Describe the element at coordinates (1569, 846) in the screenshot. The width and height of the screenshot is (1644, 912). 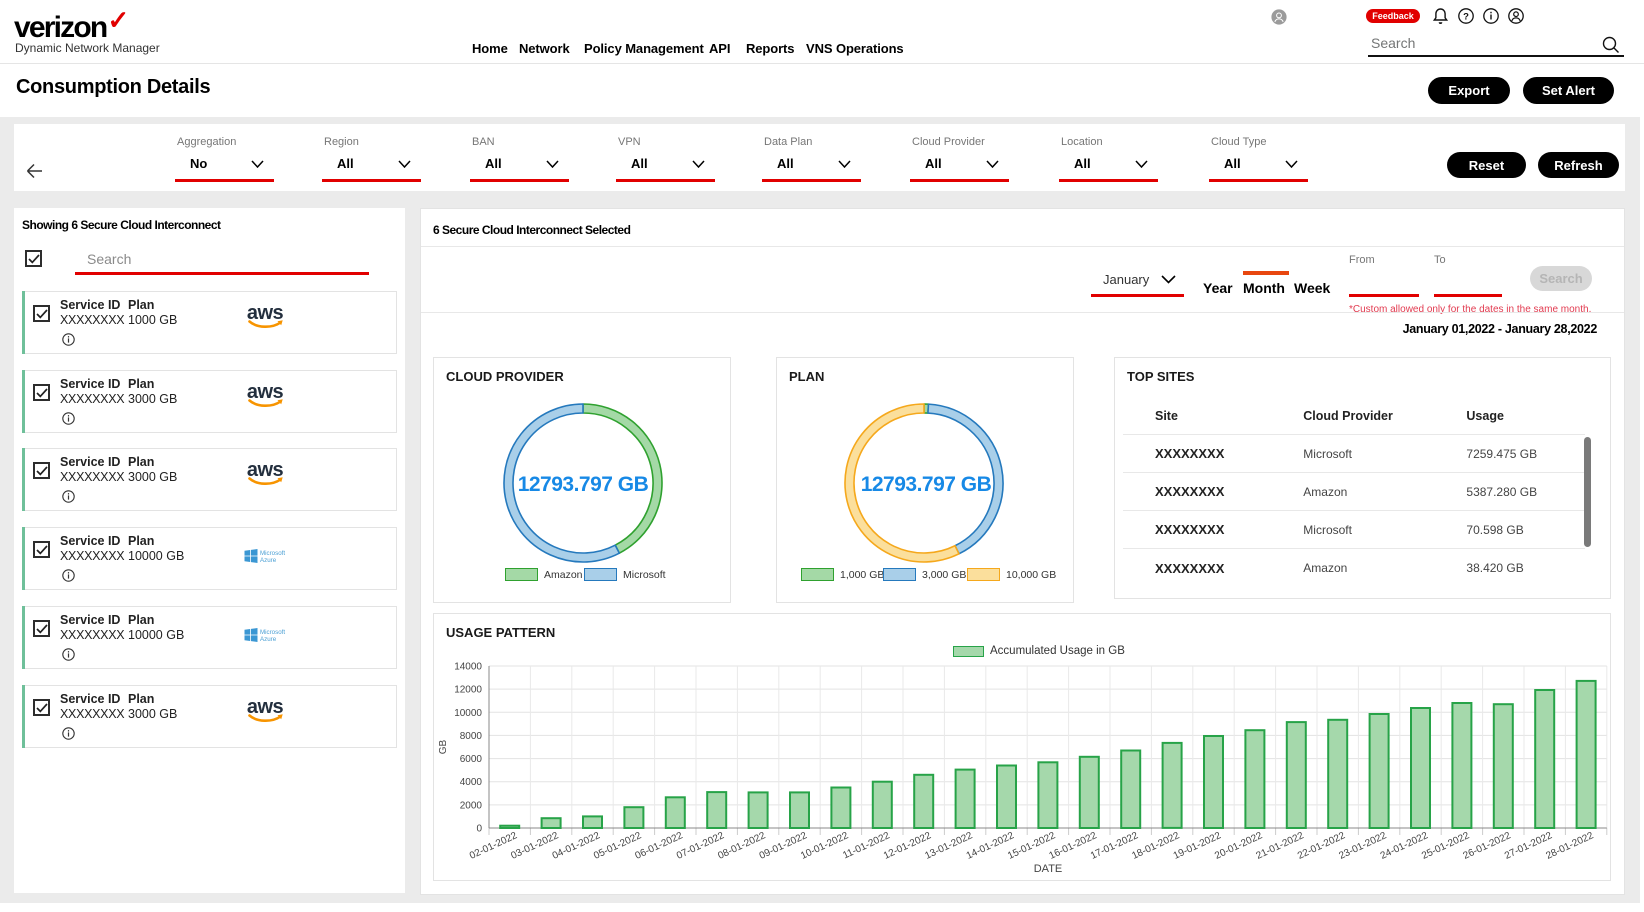
I see `svg-text: 28-01-2022` at that location.